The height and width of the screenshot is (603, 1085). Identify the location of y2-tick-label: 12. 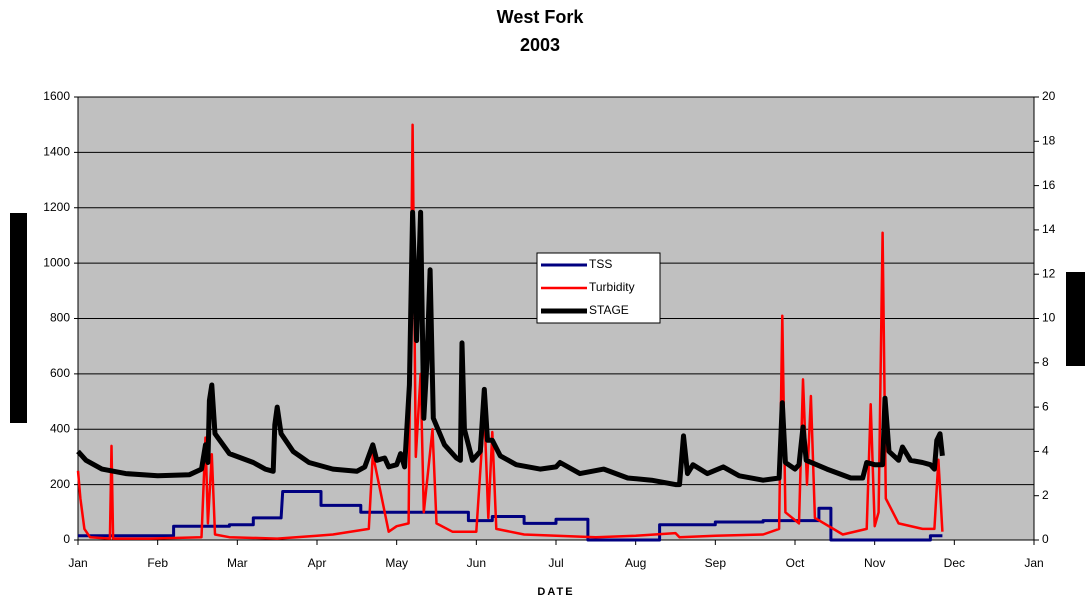
(1049, 273).